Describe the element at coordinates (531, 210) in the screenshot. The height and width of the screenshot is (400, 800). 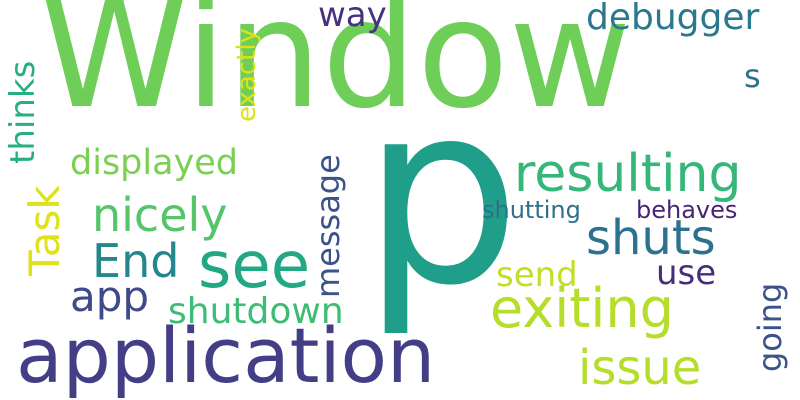
I see `word-shutting: shutting` at that location.